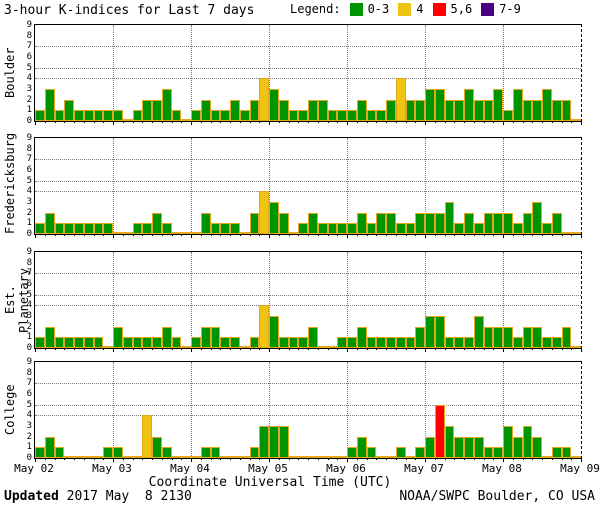 This screenshot has height=510, width=600. Describe the element at coordinates (461, 9) in the screenshot. I see `legend-item-label: 5,6` at that location.